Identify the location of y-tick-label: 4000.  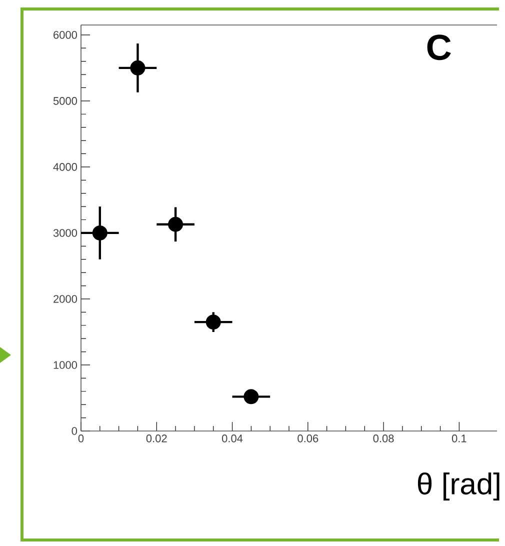
(65, 167).